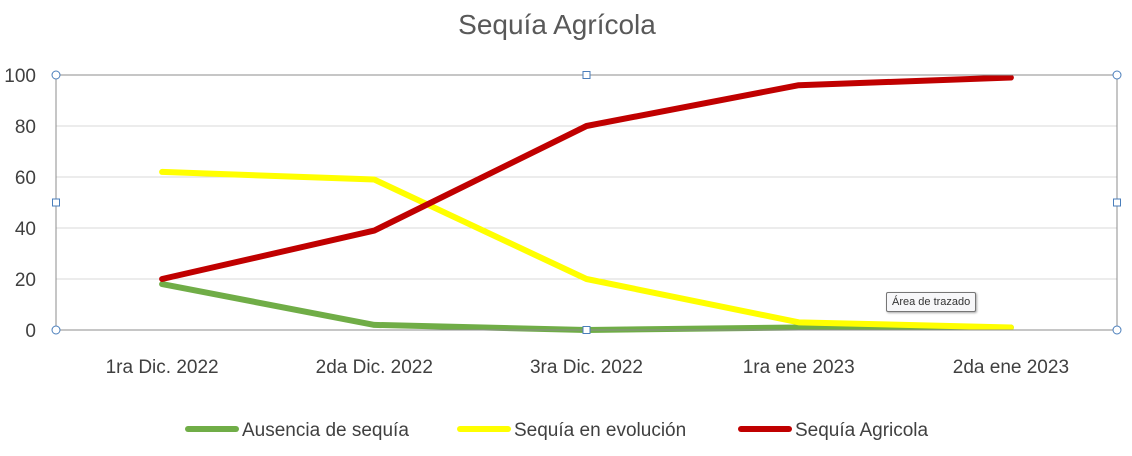 This screenshot has height=456, width=1132. Describe the element at coordinates (30, 331) in the screenshot. I see `y-tick-label: 0` at that location.